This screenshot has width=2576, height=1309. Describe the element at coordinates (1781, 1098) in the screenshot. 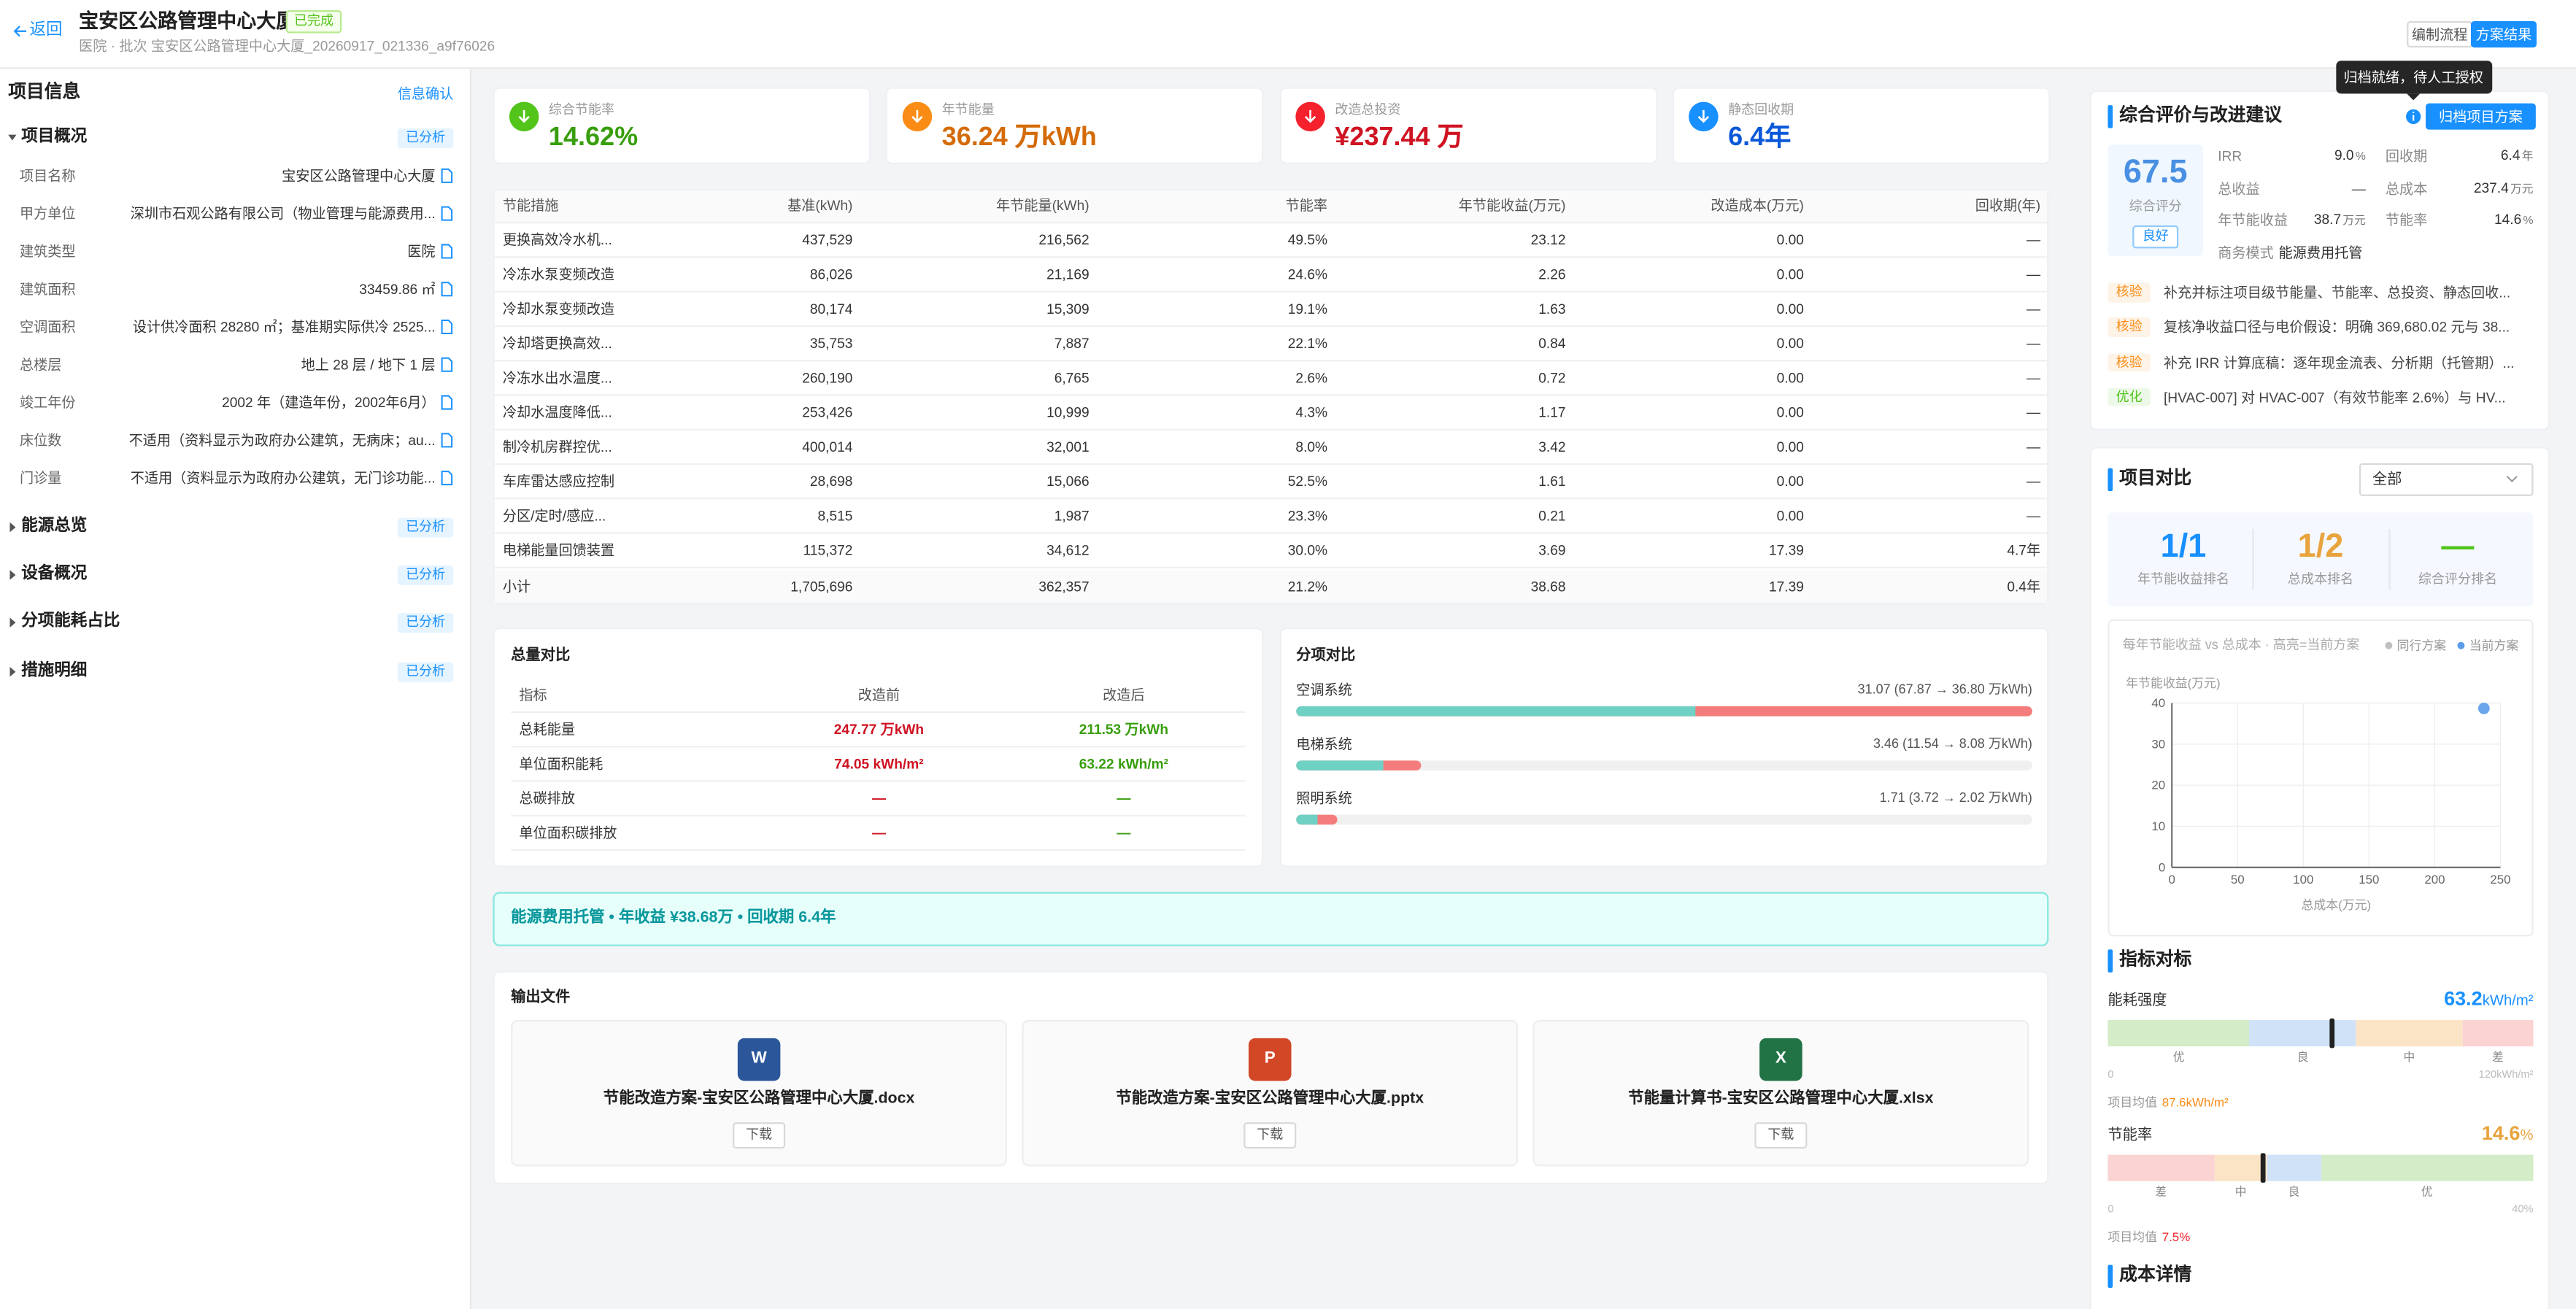

I see `file-name: 节能量计算书-宝安区公路管理中心大厦.xlsx` at that location.